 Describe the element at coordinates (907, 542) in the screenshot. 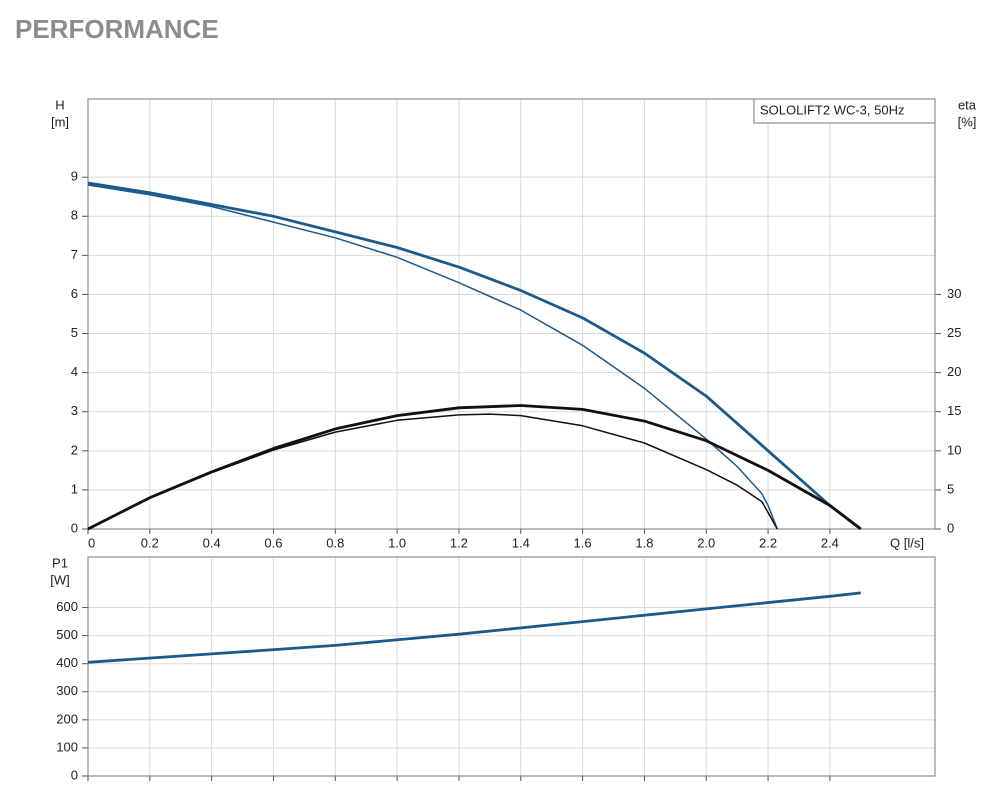

I see `x-axis-label: Q [l/s]` at that location.